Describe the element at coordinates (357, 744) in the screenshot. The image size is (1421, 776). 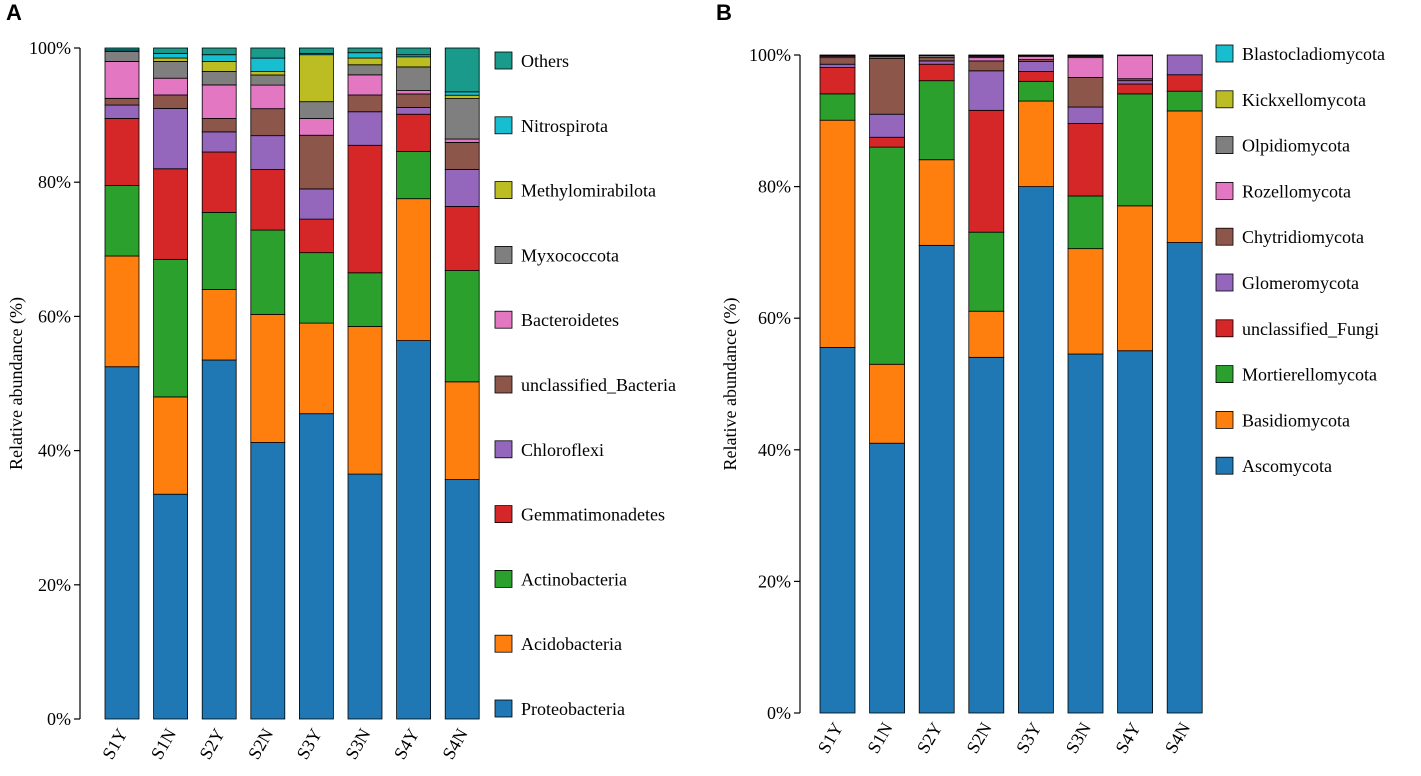
I see `x-tick-label-a-S3N: S3N` at that location.